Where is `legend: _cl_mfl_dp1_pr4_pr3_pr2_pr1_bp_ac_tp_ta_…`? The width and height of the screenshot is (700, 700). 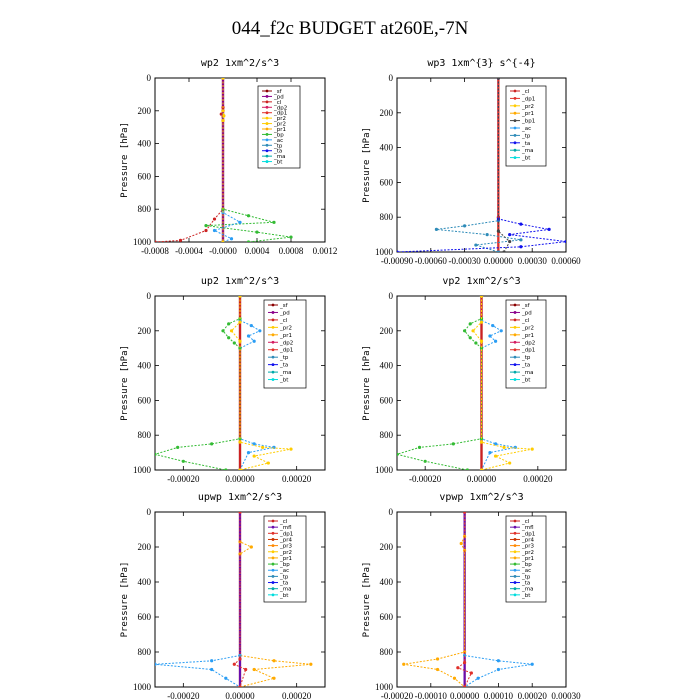 legend: _cl_mfl_dp1_pr4_pr3_pr2_pr1_bp_ac_tp_ta_… is located at coordinates (526, 559).